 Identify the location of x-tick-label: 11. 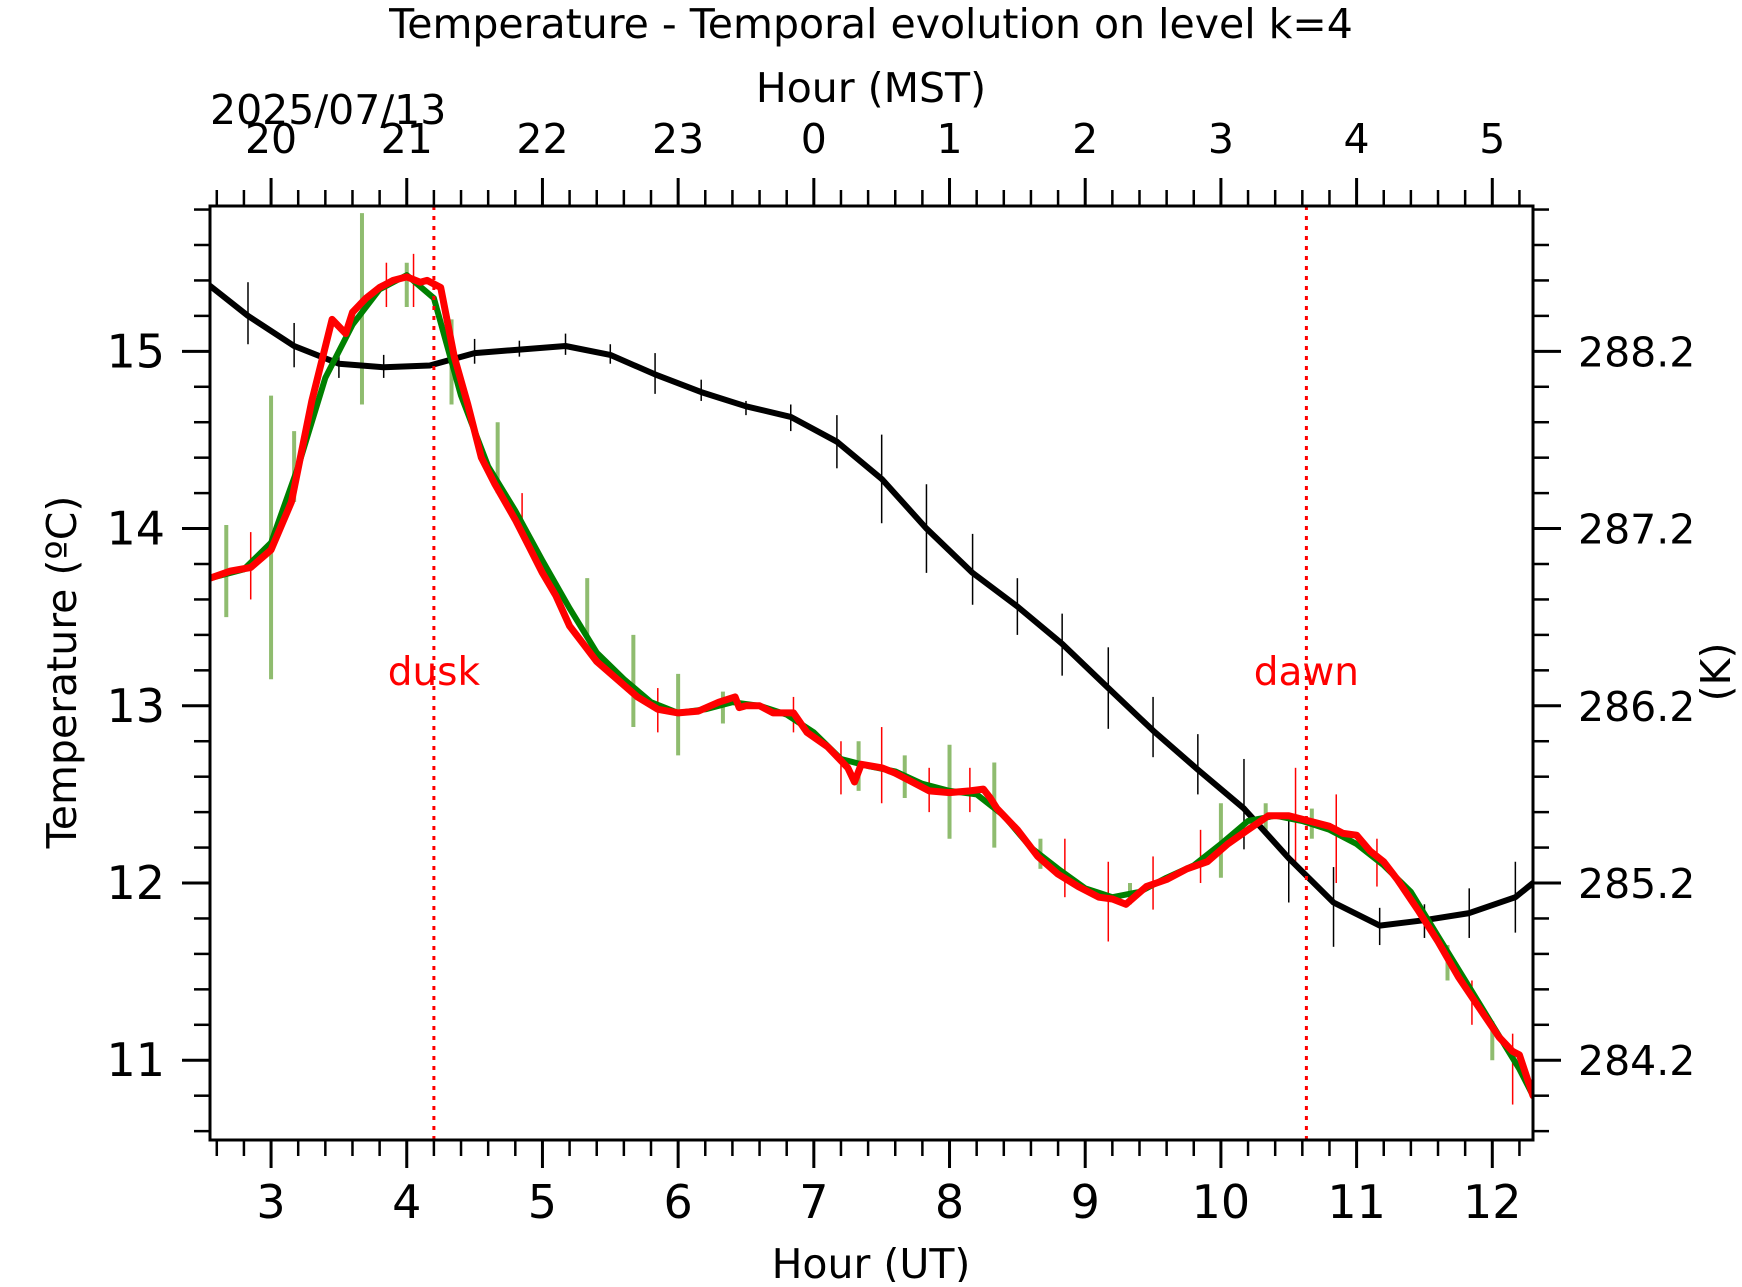
(1356, 1202).